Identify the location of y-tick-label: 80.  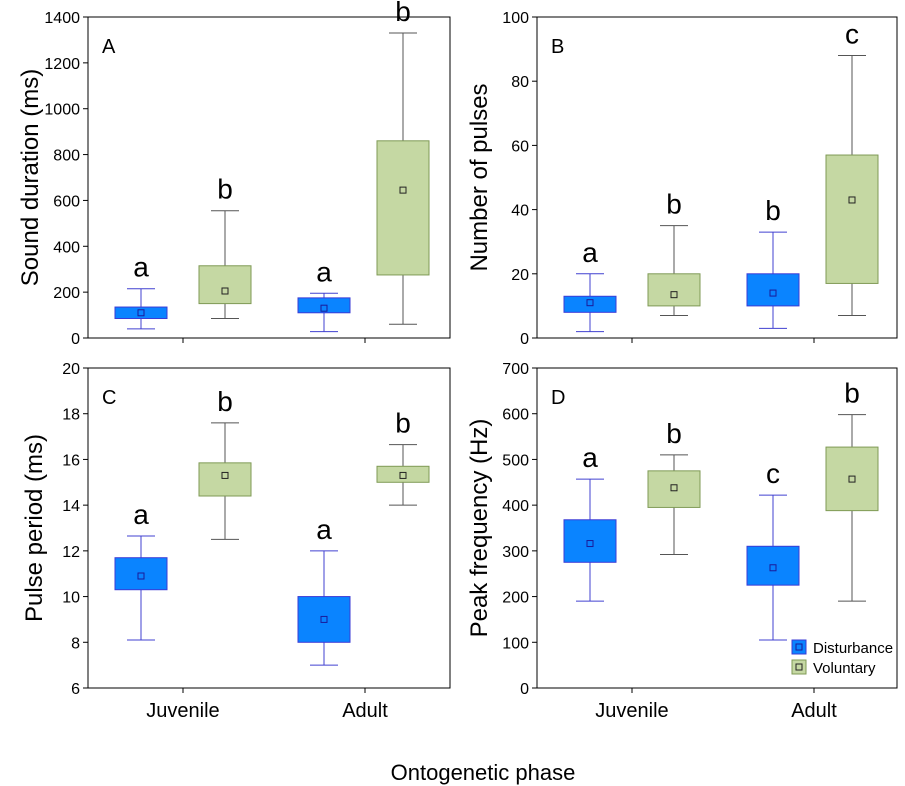
(520, 82).